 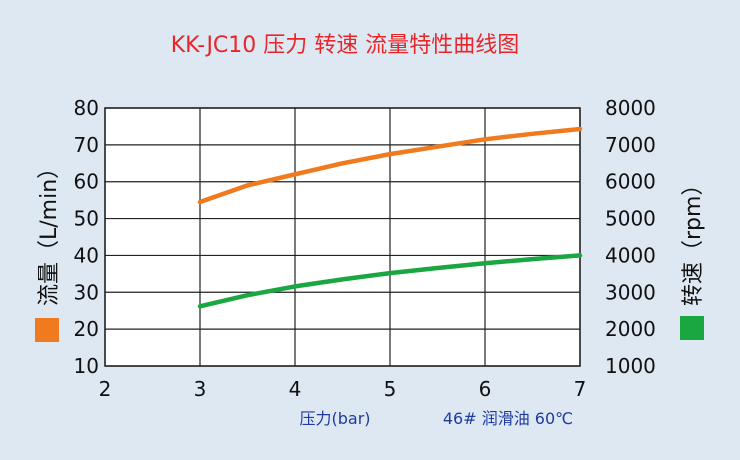 What do you see at coordinates (630, 108) in the screenshot?
I see `y-right-tick-label-7: 8000` at bounding box center [630, 108].